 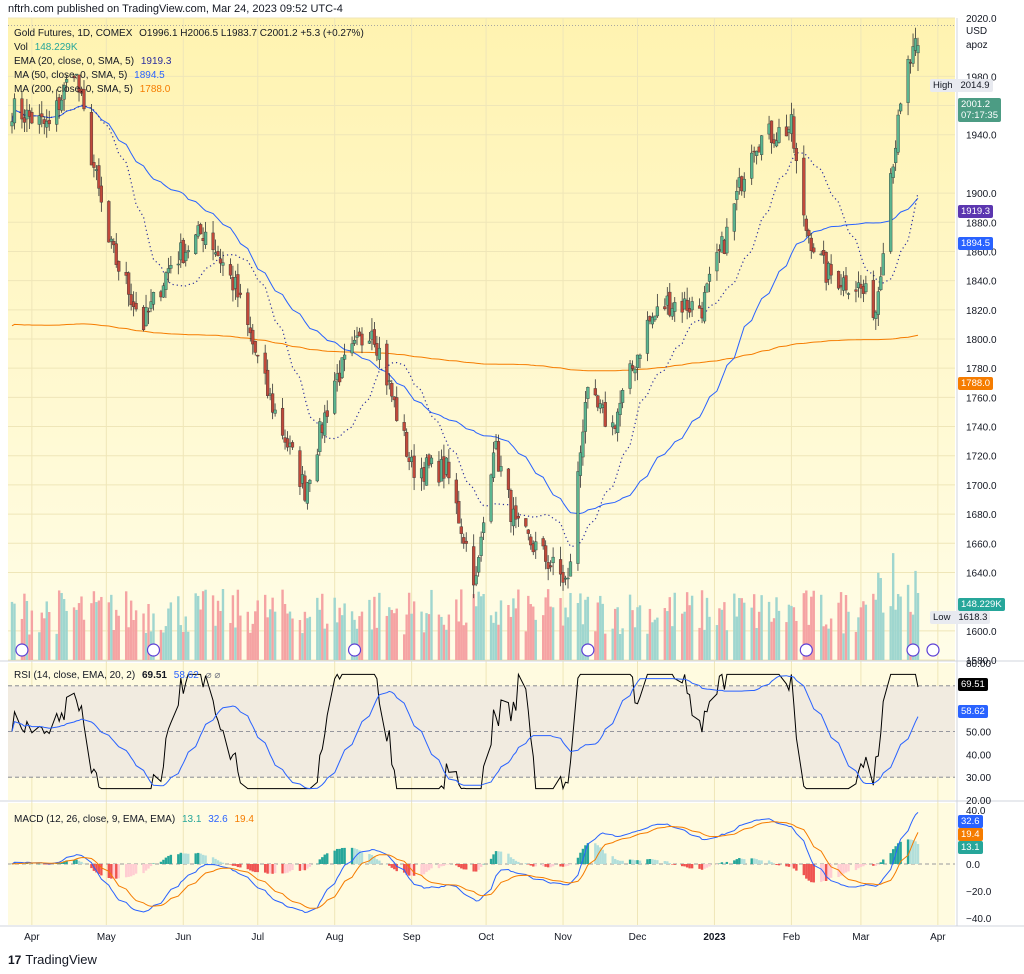 What do you see at coordinates (978, 778) in the screenshot?
I see `rsi-tick-label: 30.00` at bounding box center [978, 778].